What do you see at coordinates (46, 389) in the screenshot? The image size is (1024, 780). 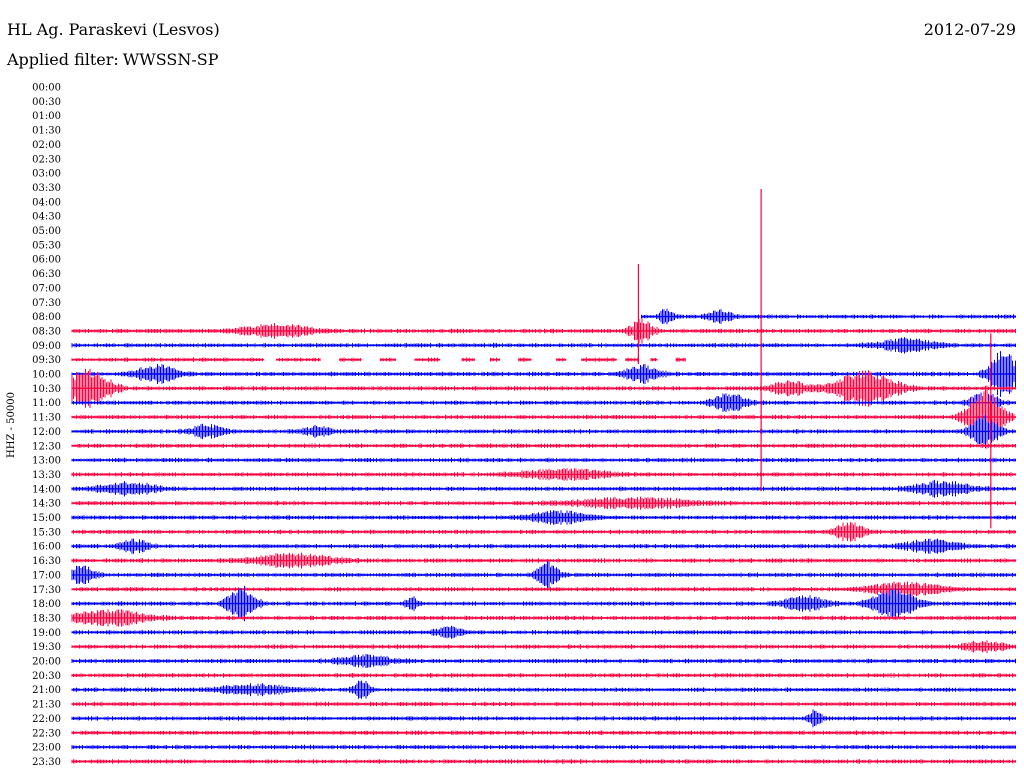 I see `time-label: 10:30` at bounding box center [46, 389].